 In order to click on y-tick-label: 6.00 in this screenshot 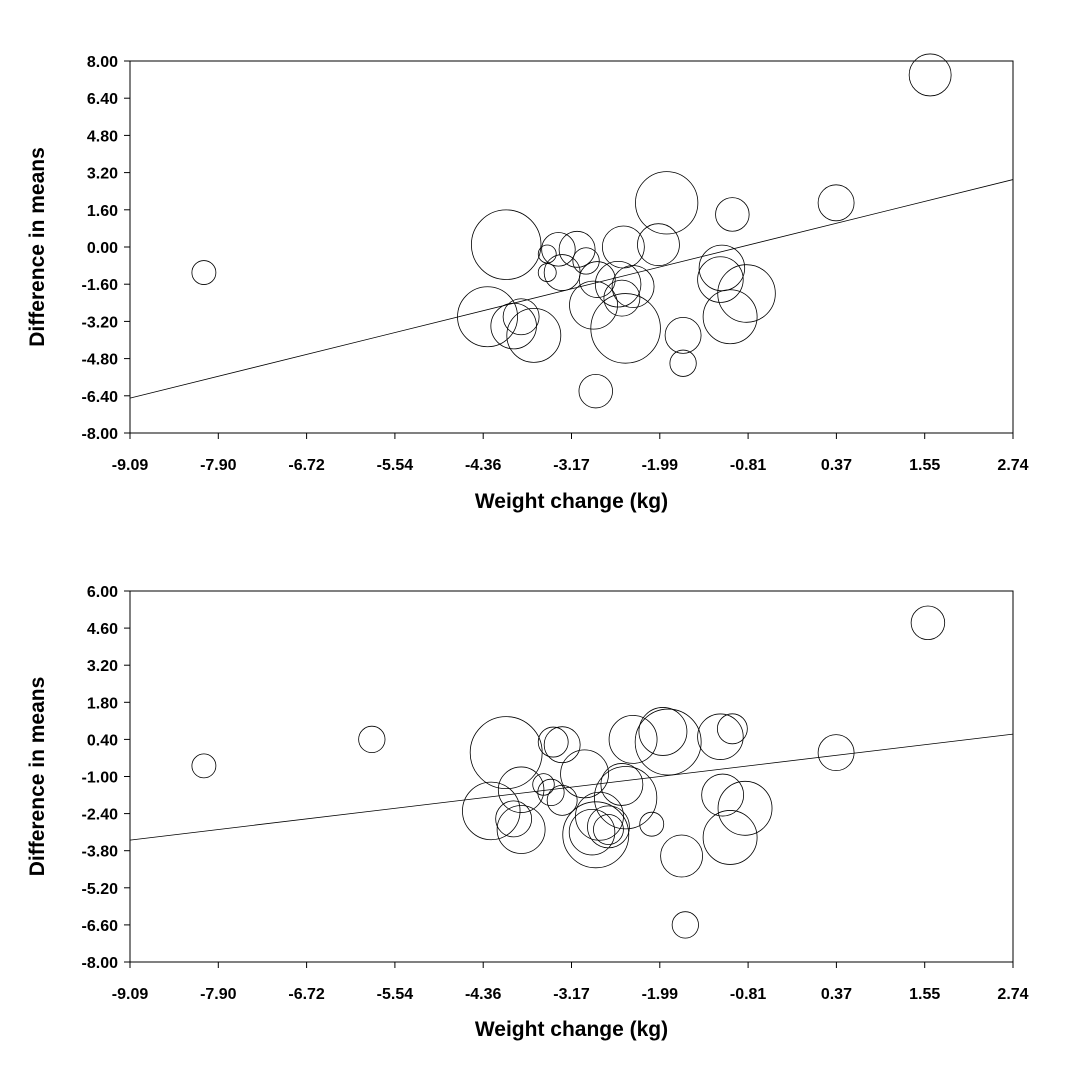, I will do `click(102, 592)`.